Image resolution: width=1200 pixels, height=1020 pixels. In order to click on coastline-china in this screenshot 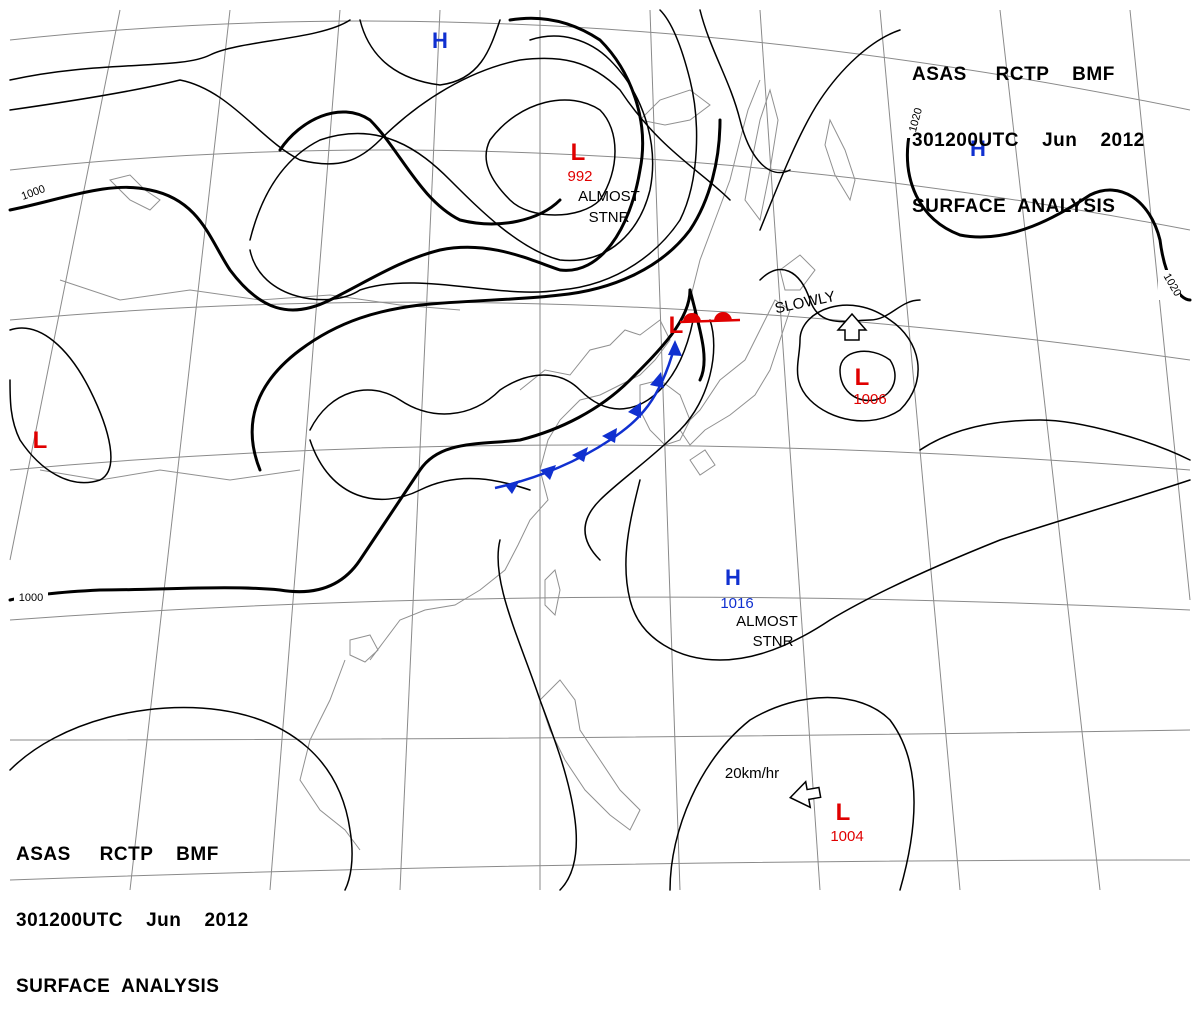, I will do `click(520, 490)`.